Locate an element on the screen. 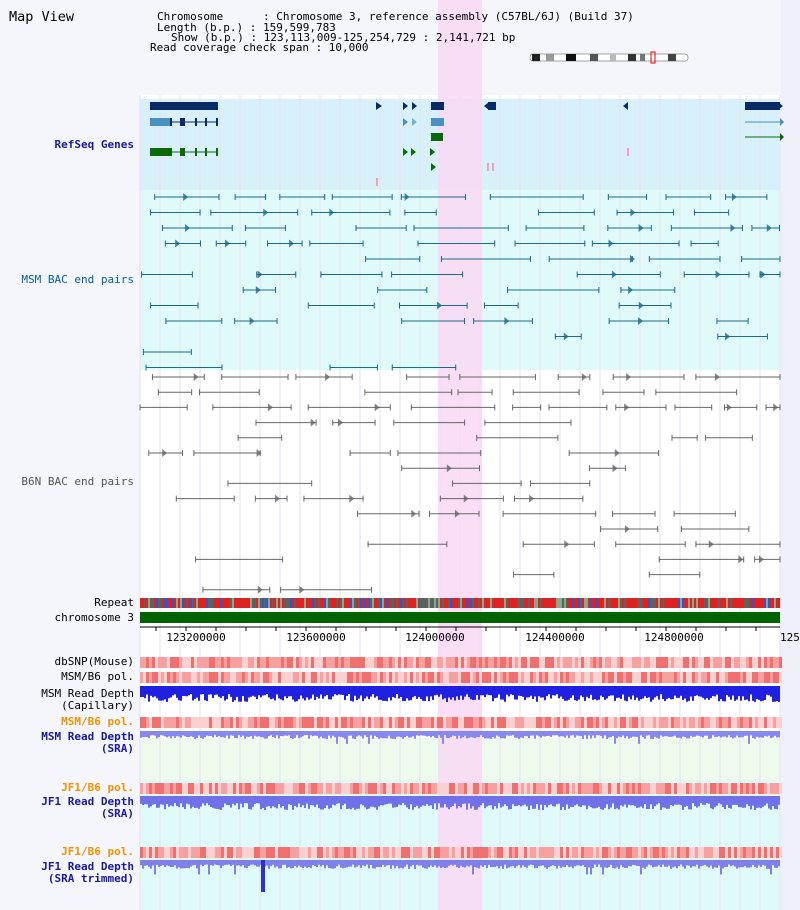  refseq-genes-label: RefSeq Genes is located at coordinates (94, 144).